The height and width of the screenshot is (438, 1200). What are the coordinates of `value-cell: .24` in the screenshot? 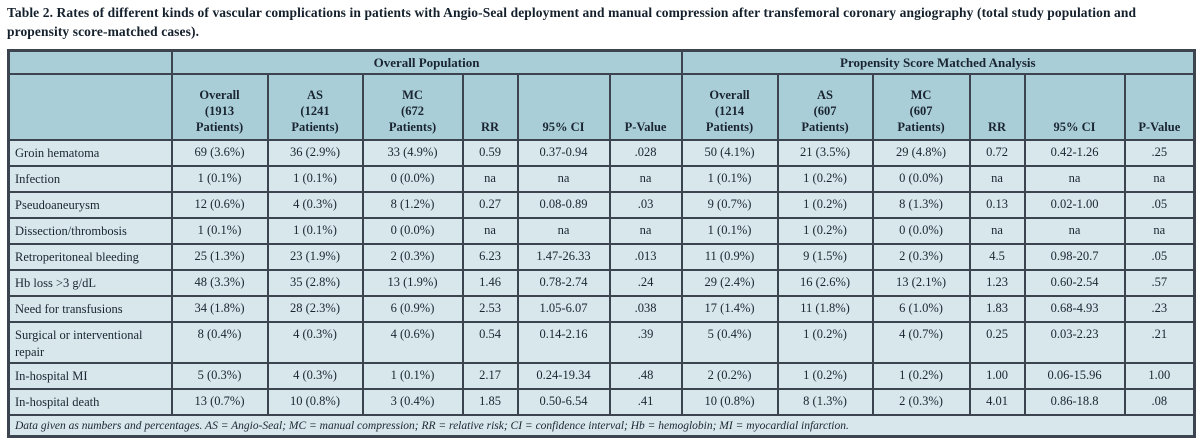 It's located at (645, 283).